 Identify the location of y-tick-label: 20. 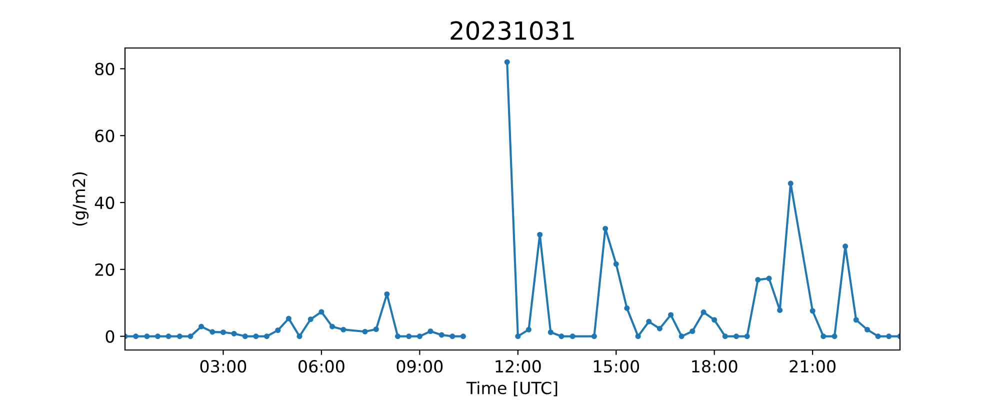
(104, 269).